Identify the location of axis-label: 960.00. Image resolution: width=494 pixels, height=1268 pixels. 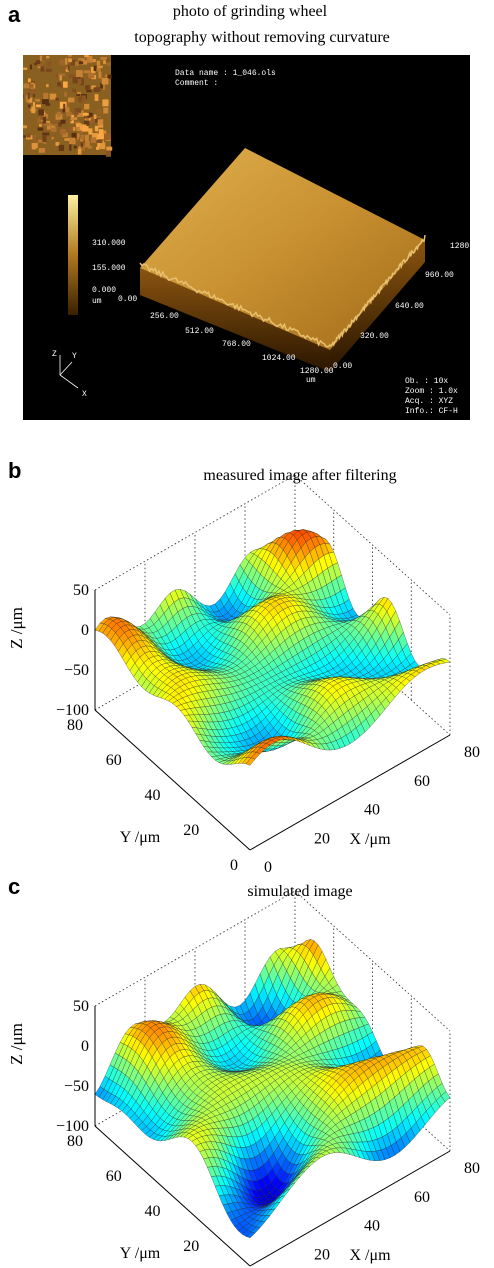
(439, 275).